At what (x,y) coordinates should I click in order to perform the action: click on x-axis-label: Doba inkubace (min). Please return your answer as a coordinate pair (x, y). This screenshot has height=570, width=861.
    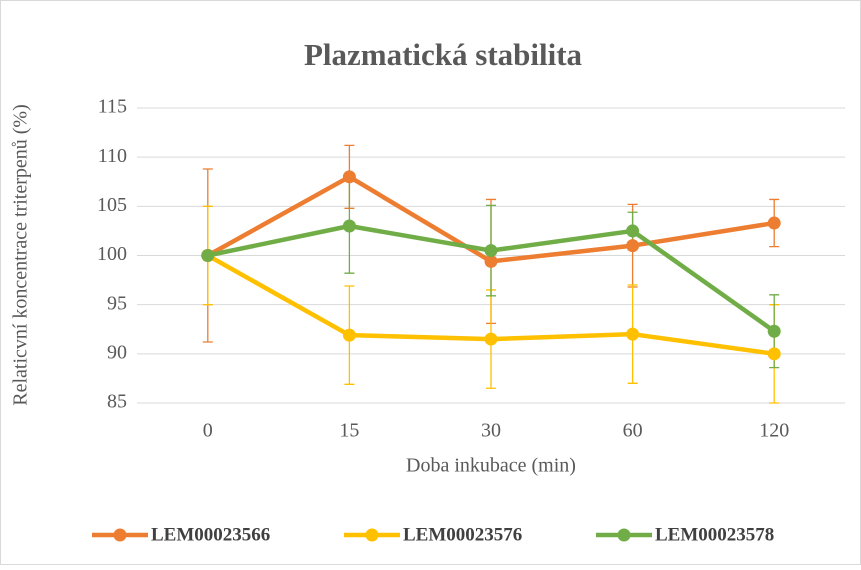
    Looking at the image, I should click on (491, 466).